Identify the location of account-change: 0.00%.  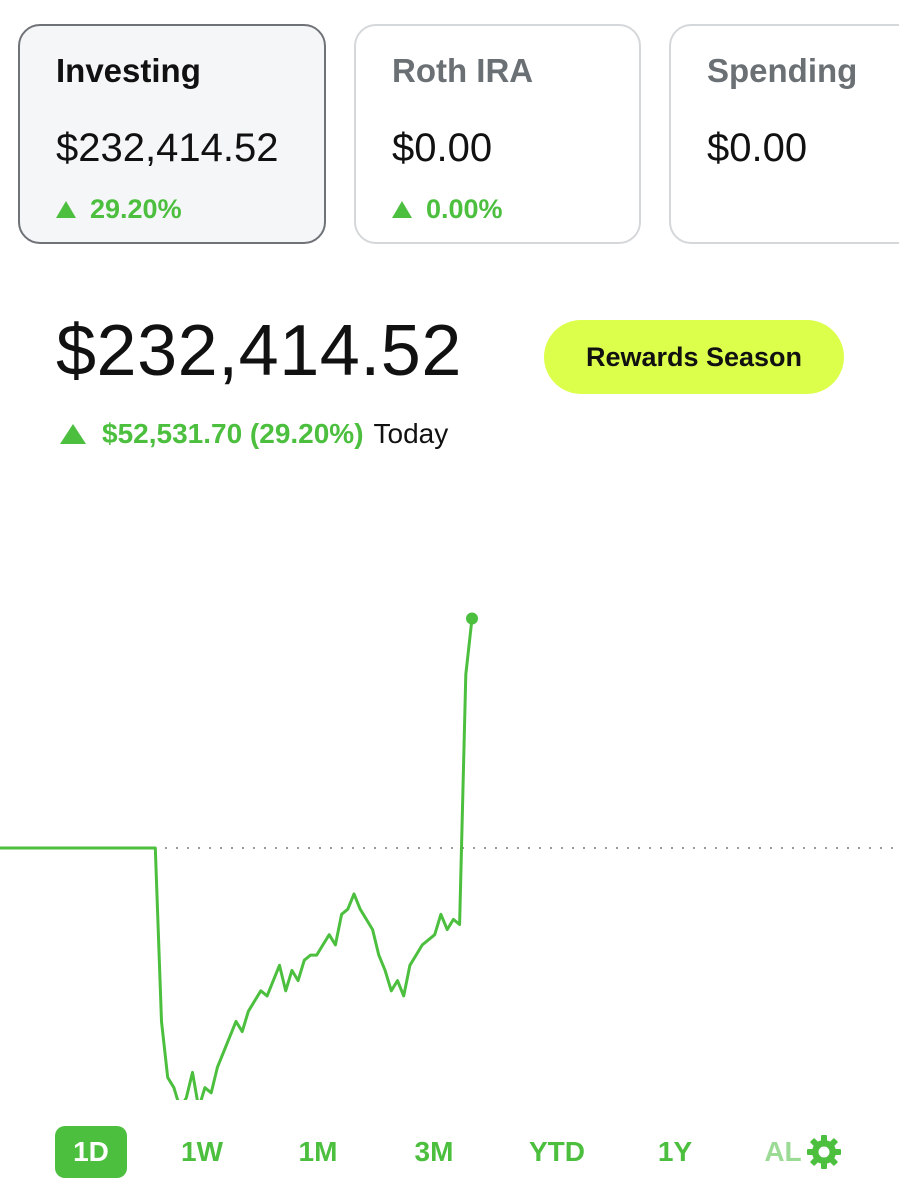
(447, 209).